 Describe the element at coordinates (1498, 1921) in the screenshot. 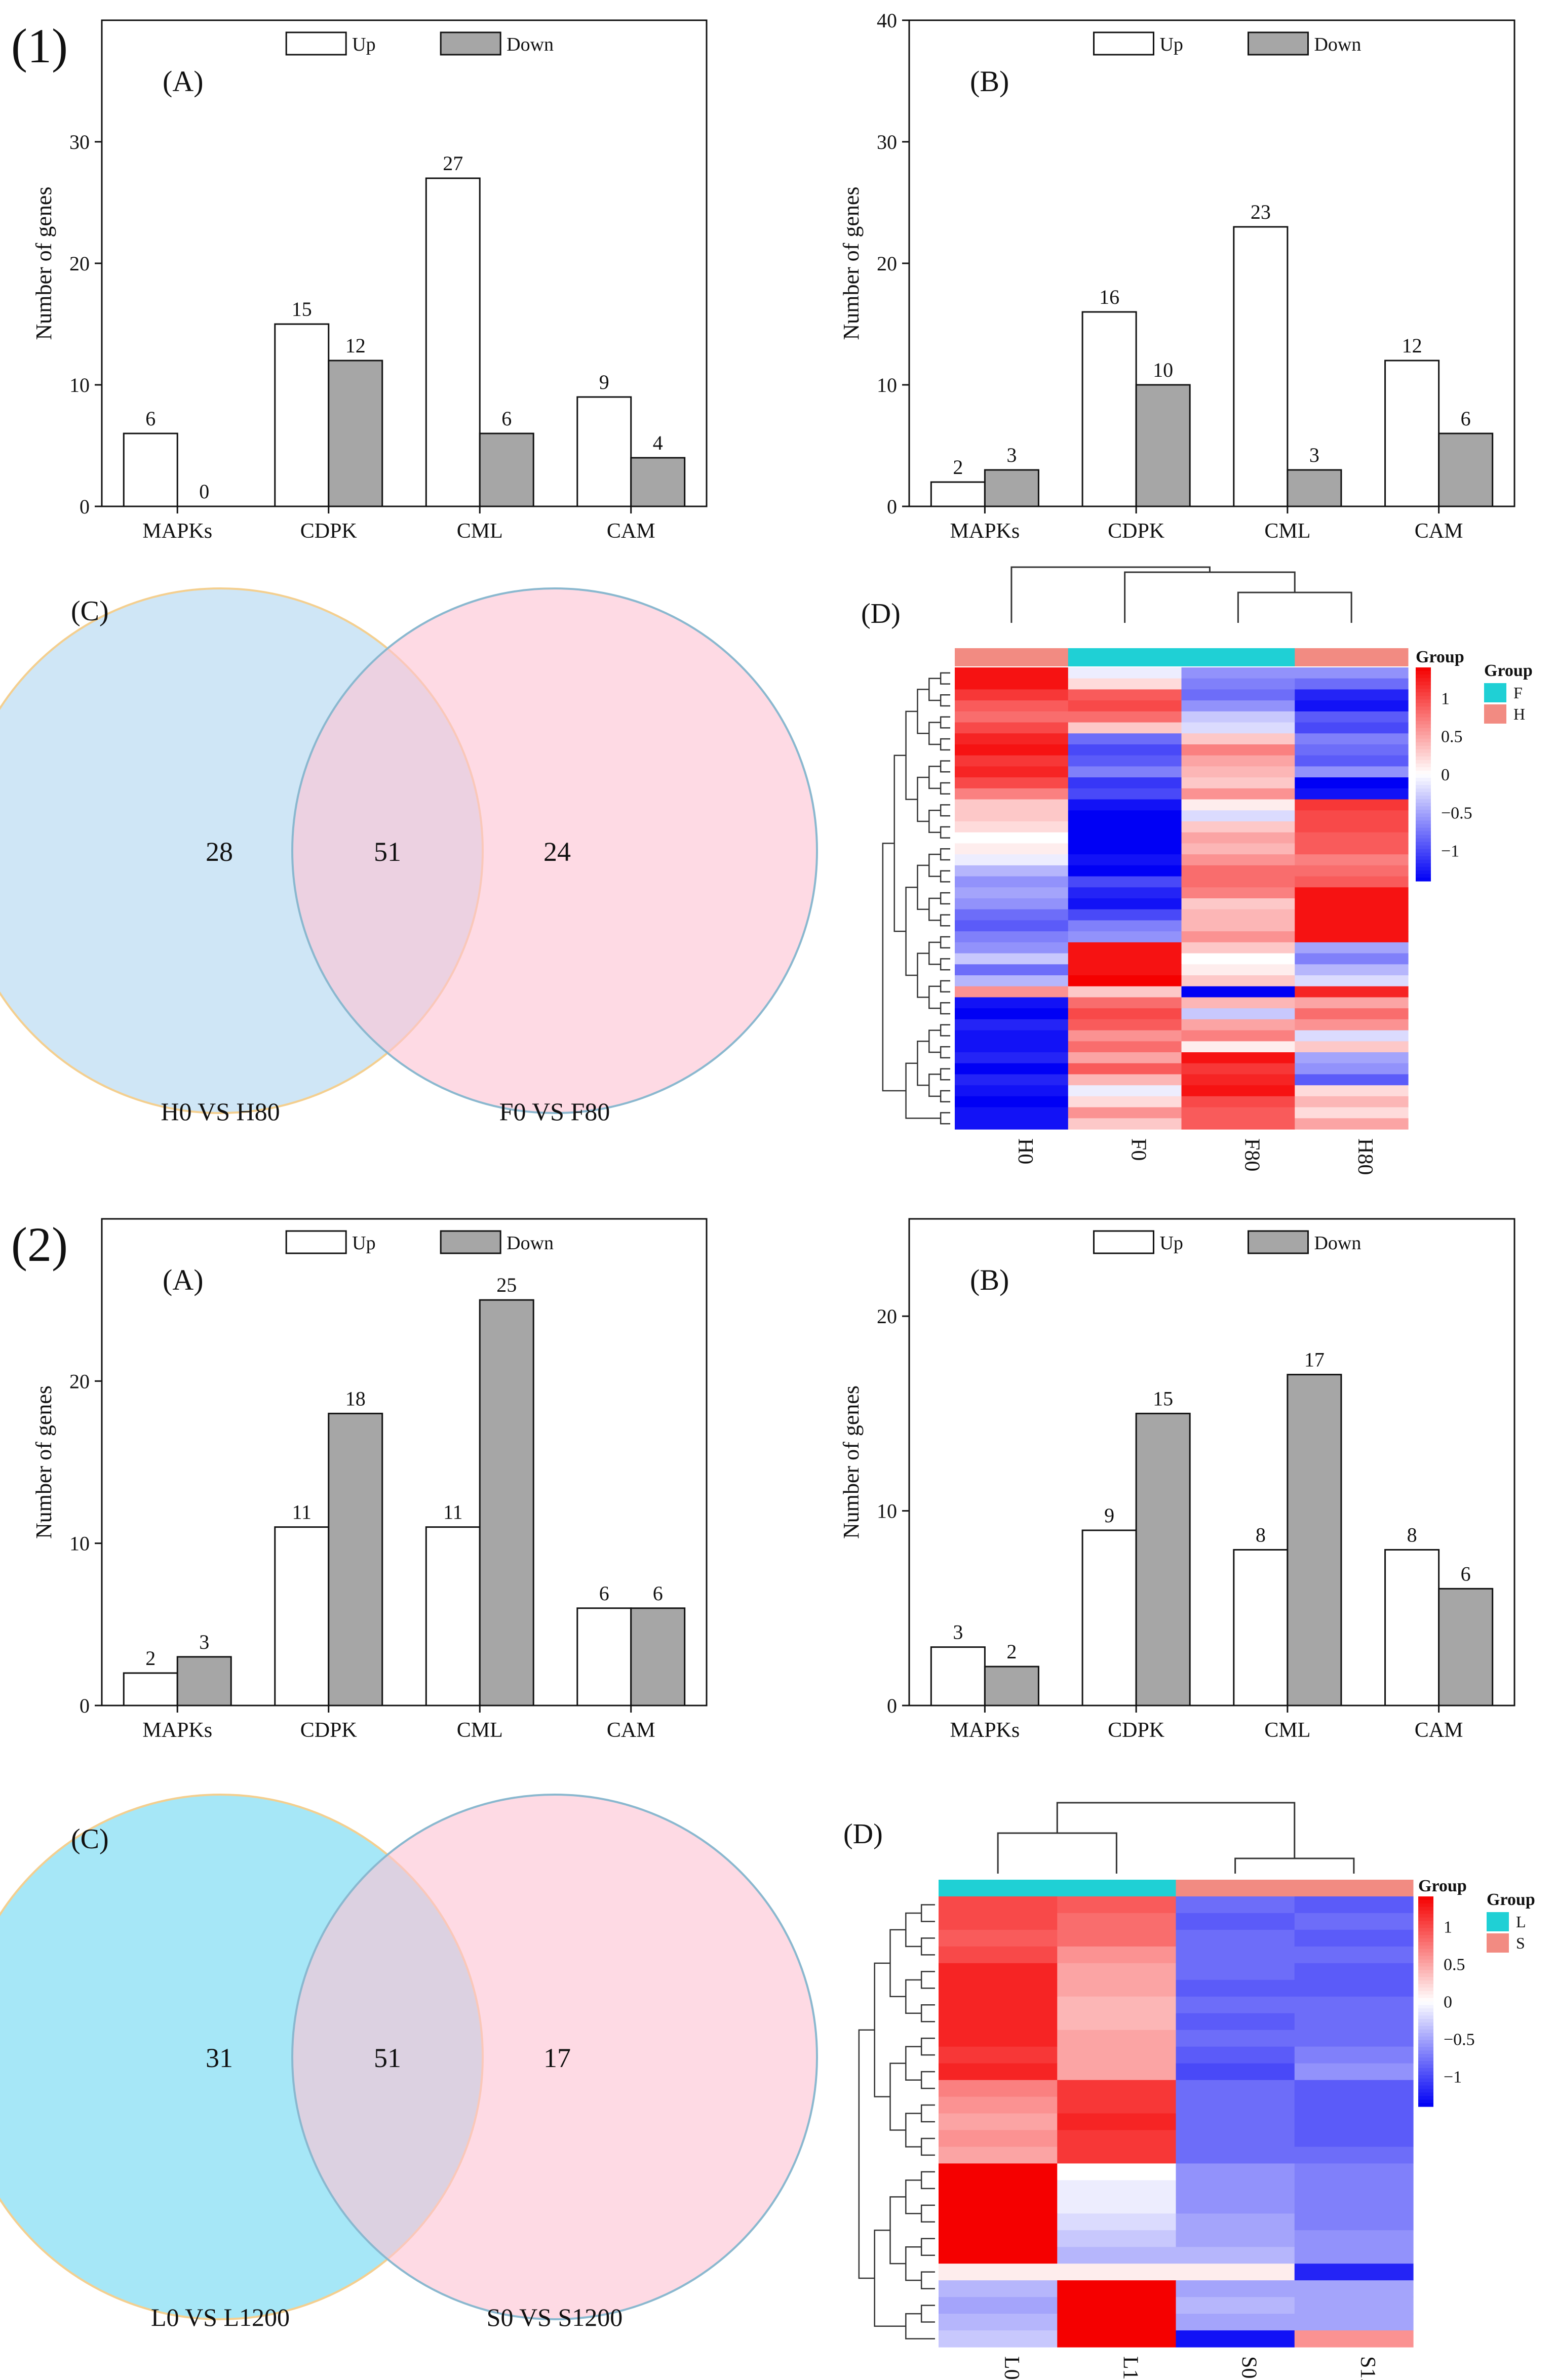

I see `group-legend-swatch` at that location.